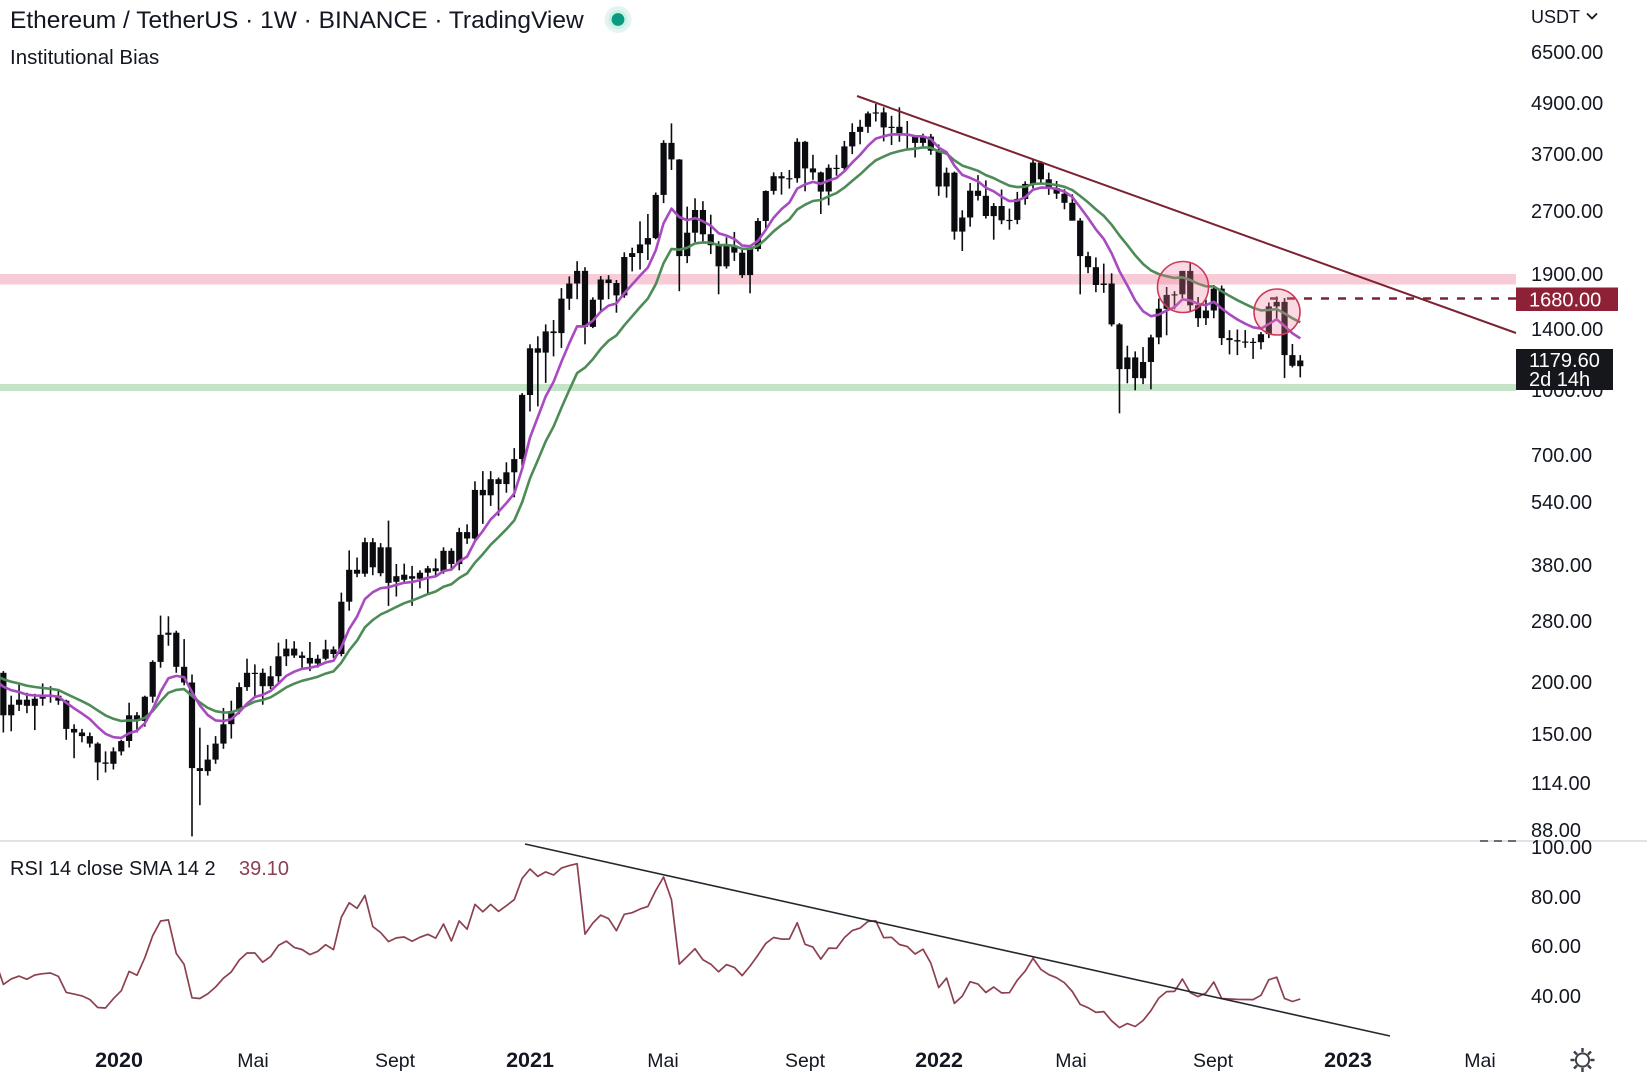 This screenshot has height=1080, width=1647. Describe the element at coordinates (113, 869) in the screenshot. I see `svg-text: RSI 14 close SMA 14 2` at that location.